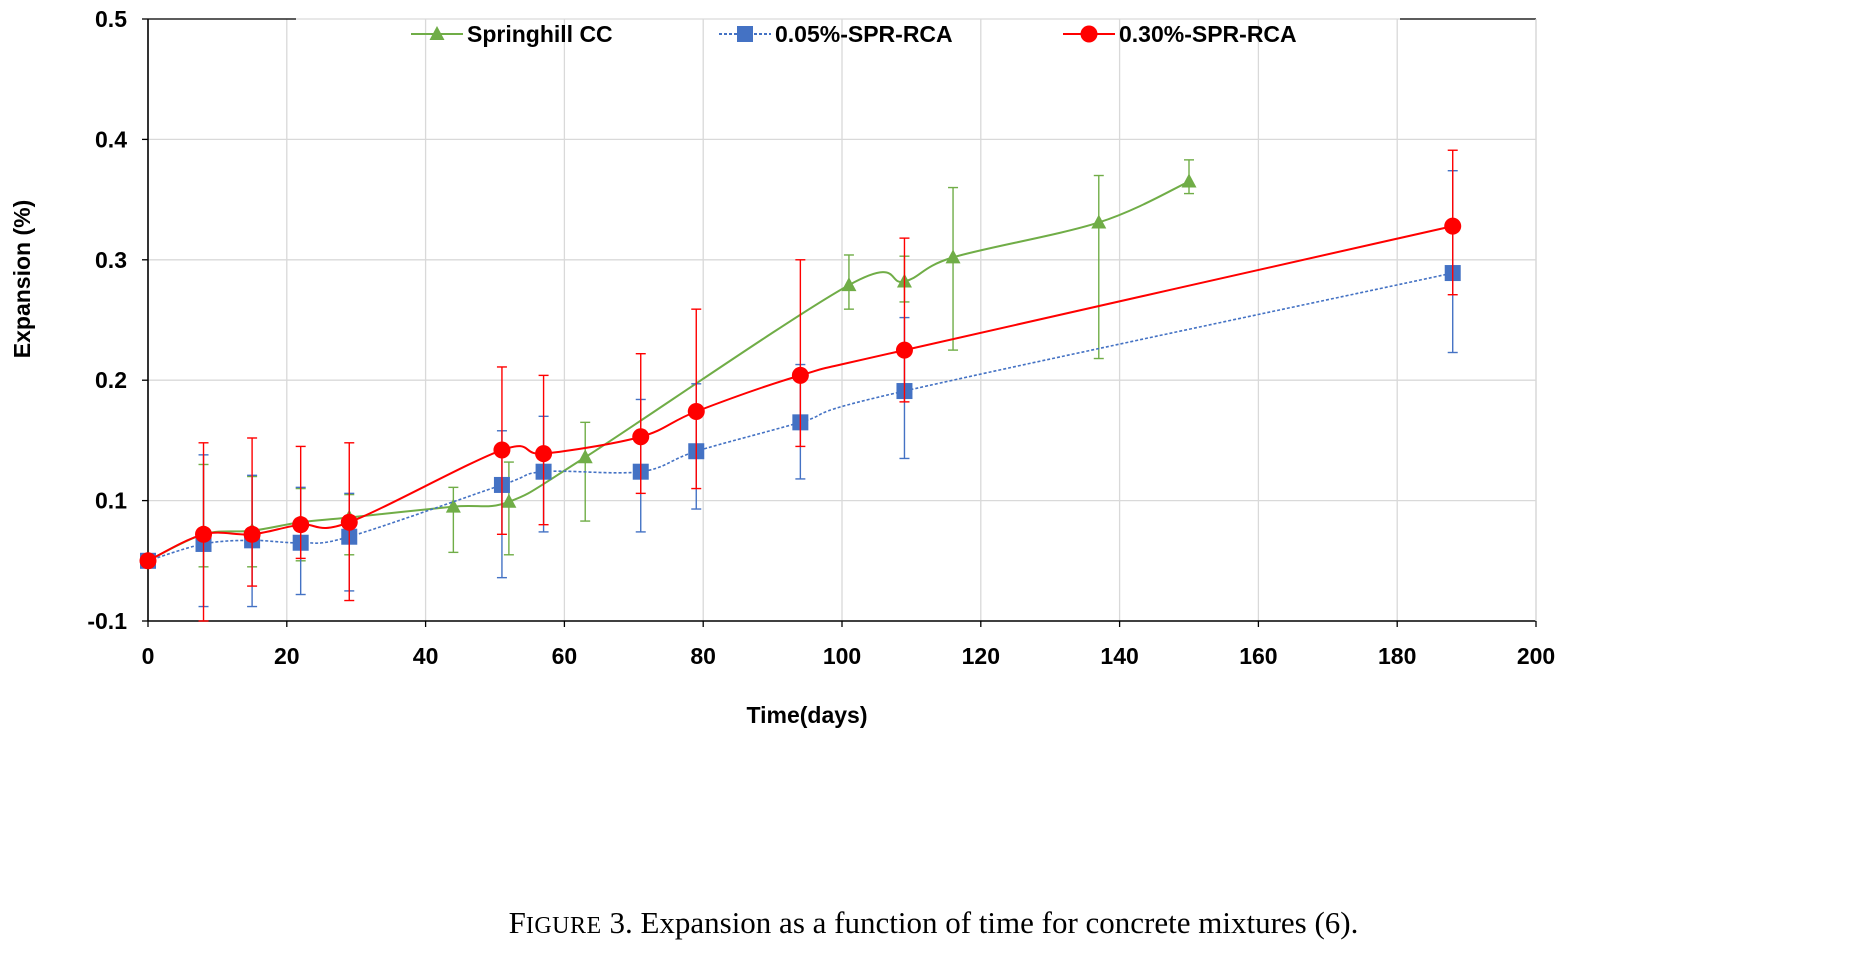 The width and height of the screenshot is (1867, 957). Describe the element at coordinates (1119, 656) in the screenshot. I see `x-tick-label: 140` at that location.